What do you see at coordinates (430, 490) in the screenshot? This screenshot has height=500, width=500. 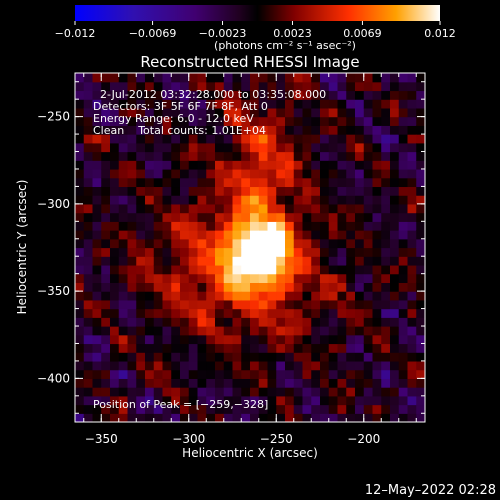 I see `footer-timestamp: 12–May–2022 02:28` at bounding box center [430, 490].